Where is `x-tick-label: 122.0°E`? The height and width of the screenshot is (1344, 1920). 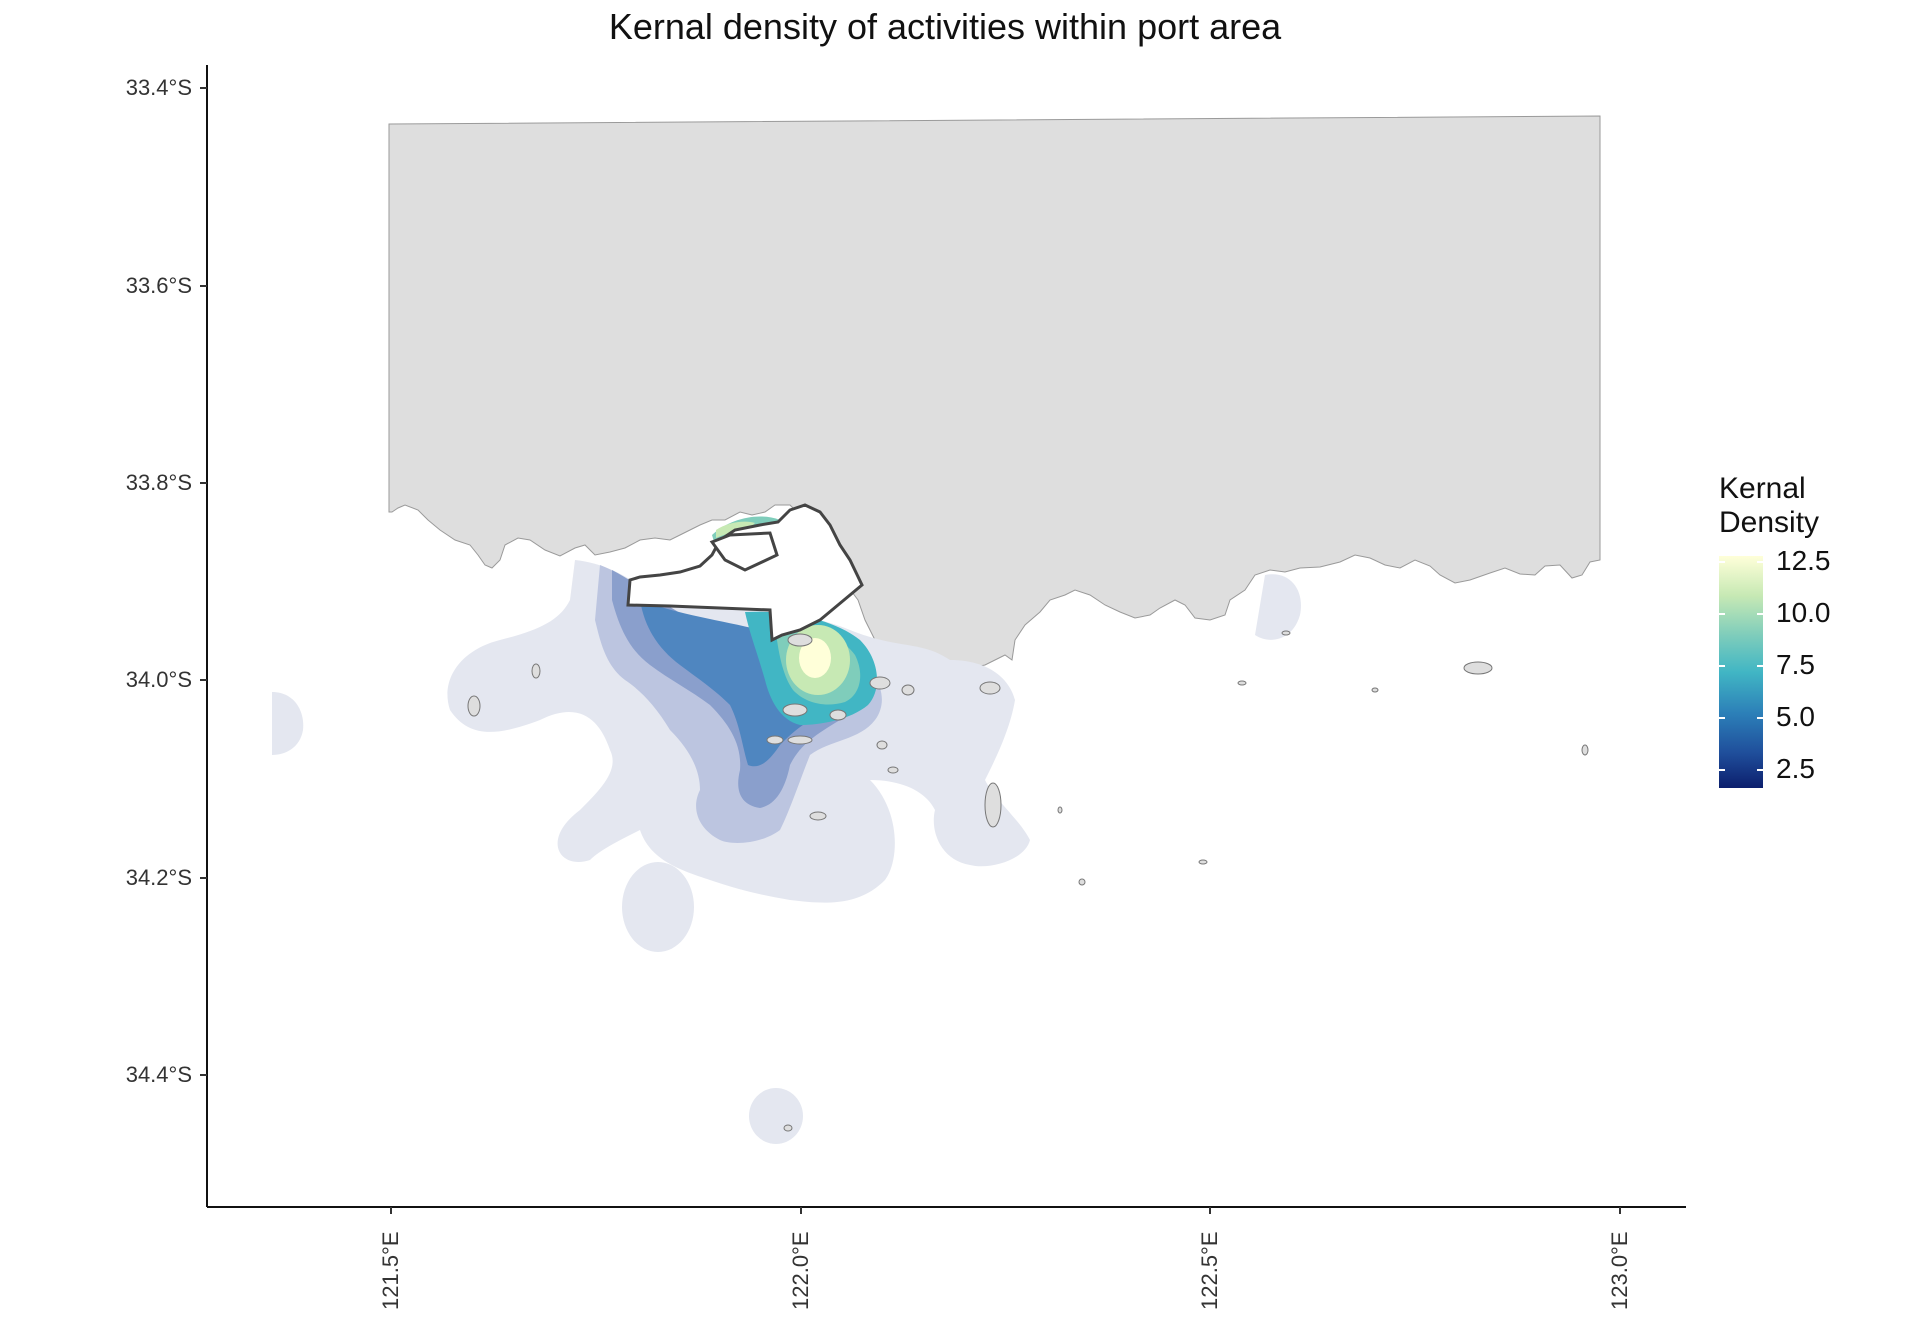 x-tick-label: 122.0°E is located at coordinates (800, 1270).